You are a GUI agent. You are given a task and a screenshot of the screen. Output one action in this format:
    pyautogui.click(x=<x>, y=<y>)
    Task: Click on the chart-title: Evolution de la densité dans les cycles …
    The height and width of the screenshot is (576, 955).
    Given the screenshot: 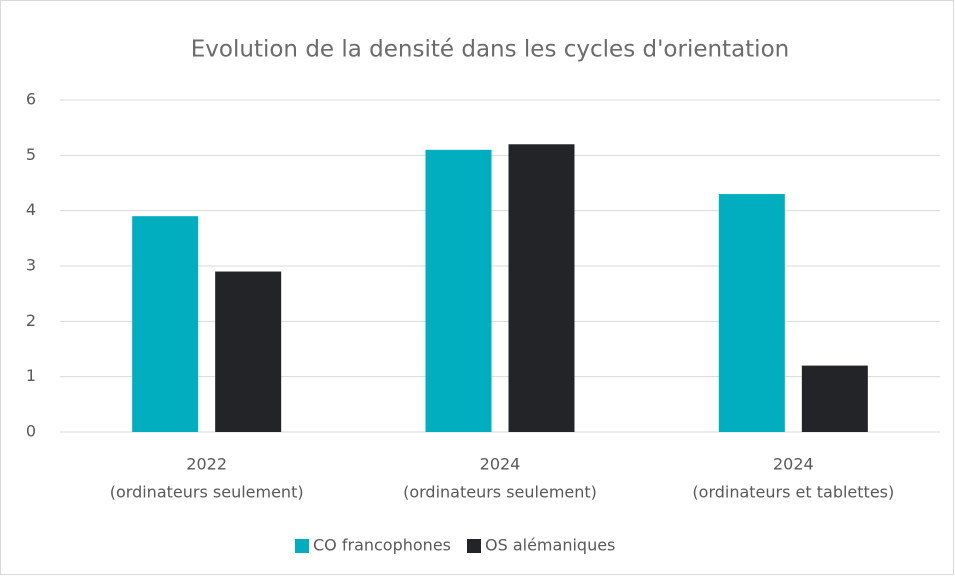 What is the action you would take?
    pyautogui.click(x=490, y=50)
    